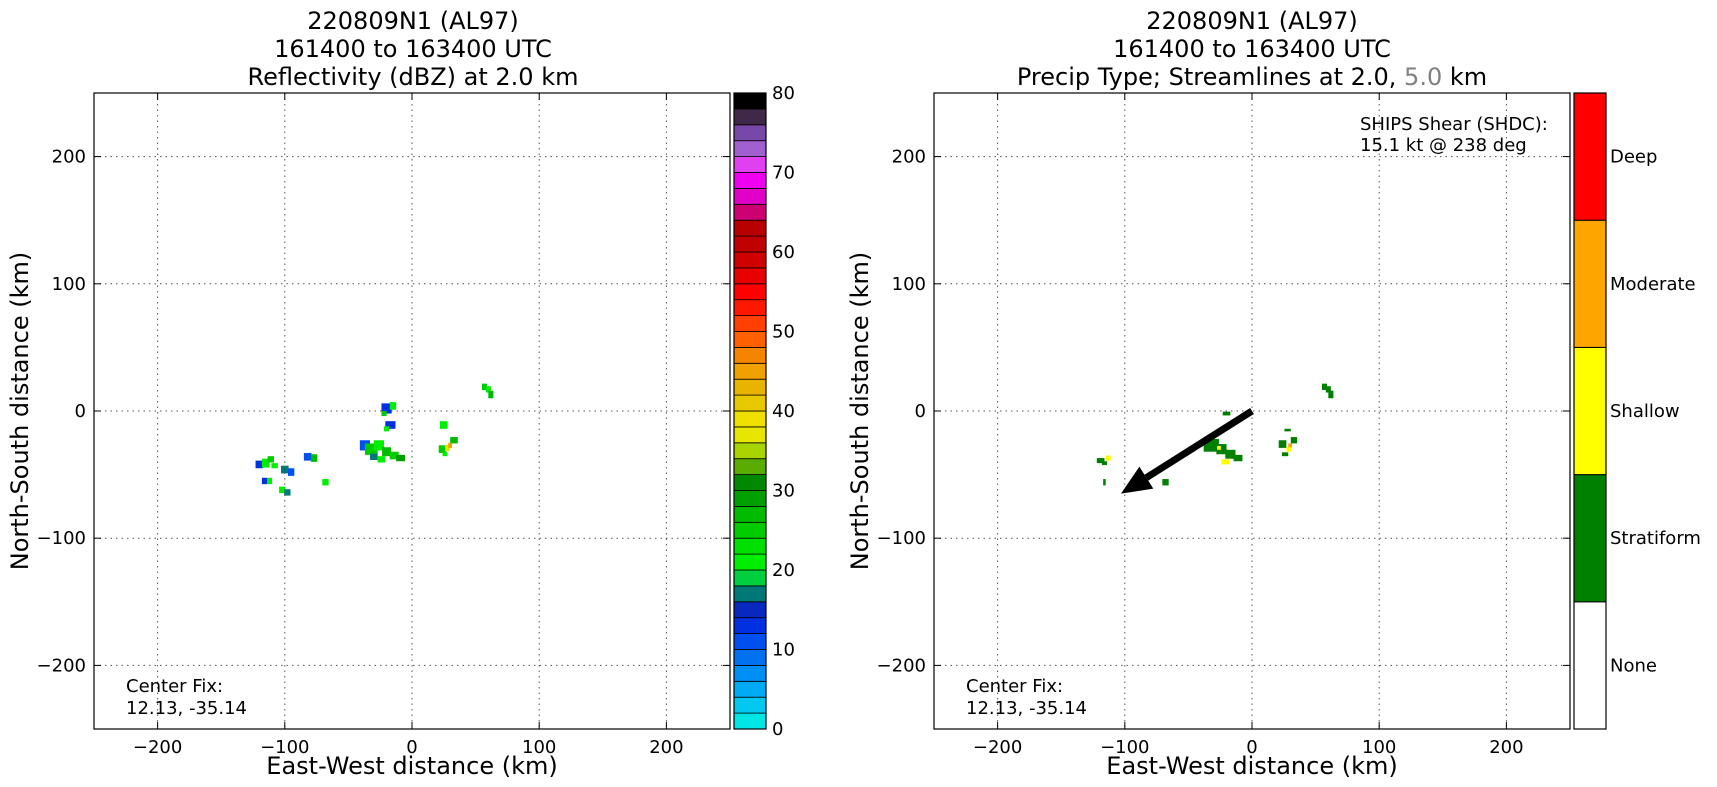 The height and width of the screenshot is (787, 1717). What do you see at coordinates (783, 411) in the screenshot?
I see `colorbar-tick-label: 40` at bounding box center [783, 411].